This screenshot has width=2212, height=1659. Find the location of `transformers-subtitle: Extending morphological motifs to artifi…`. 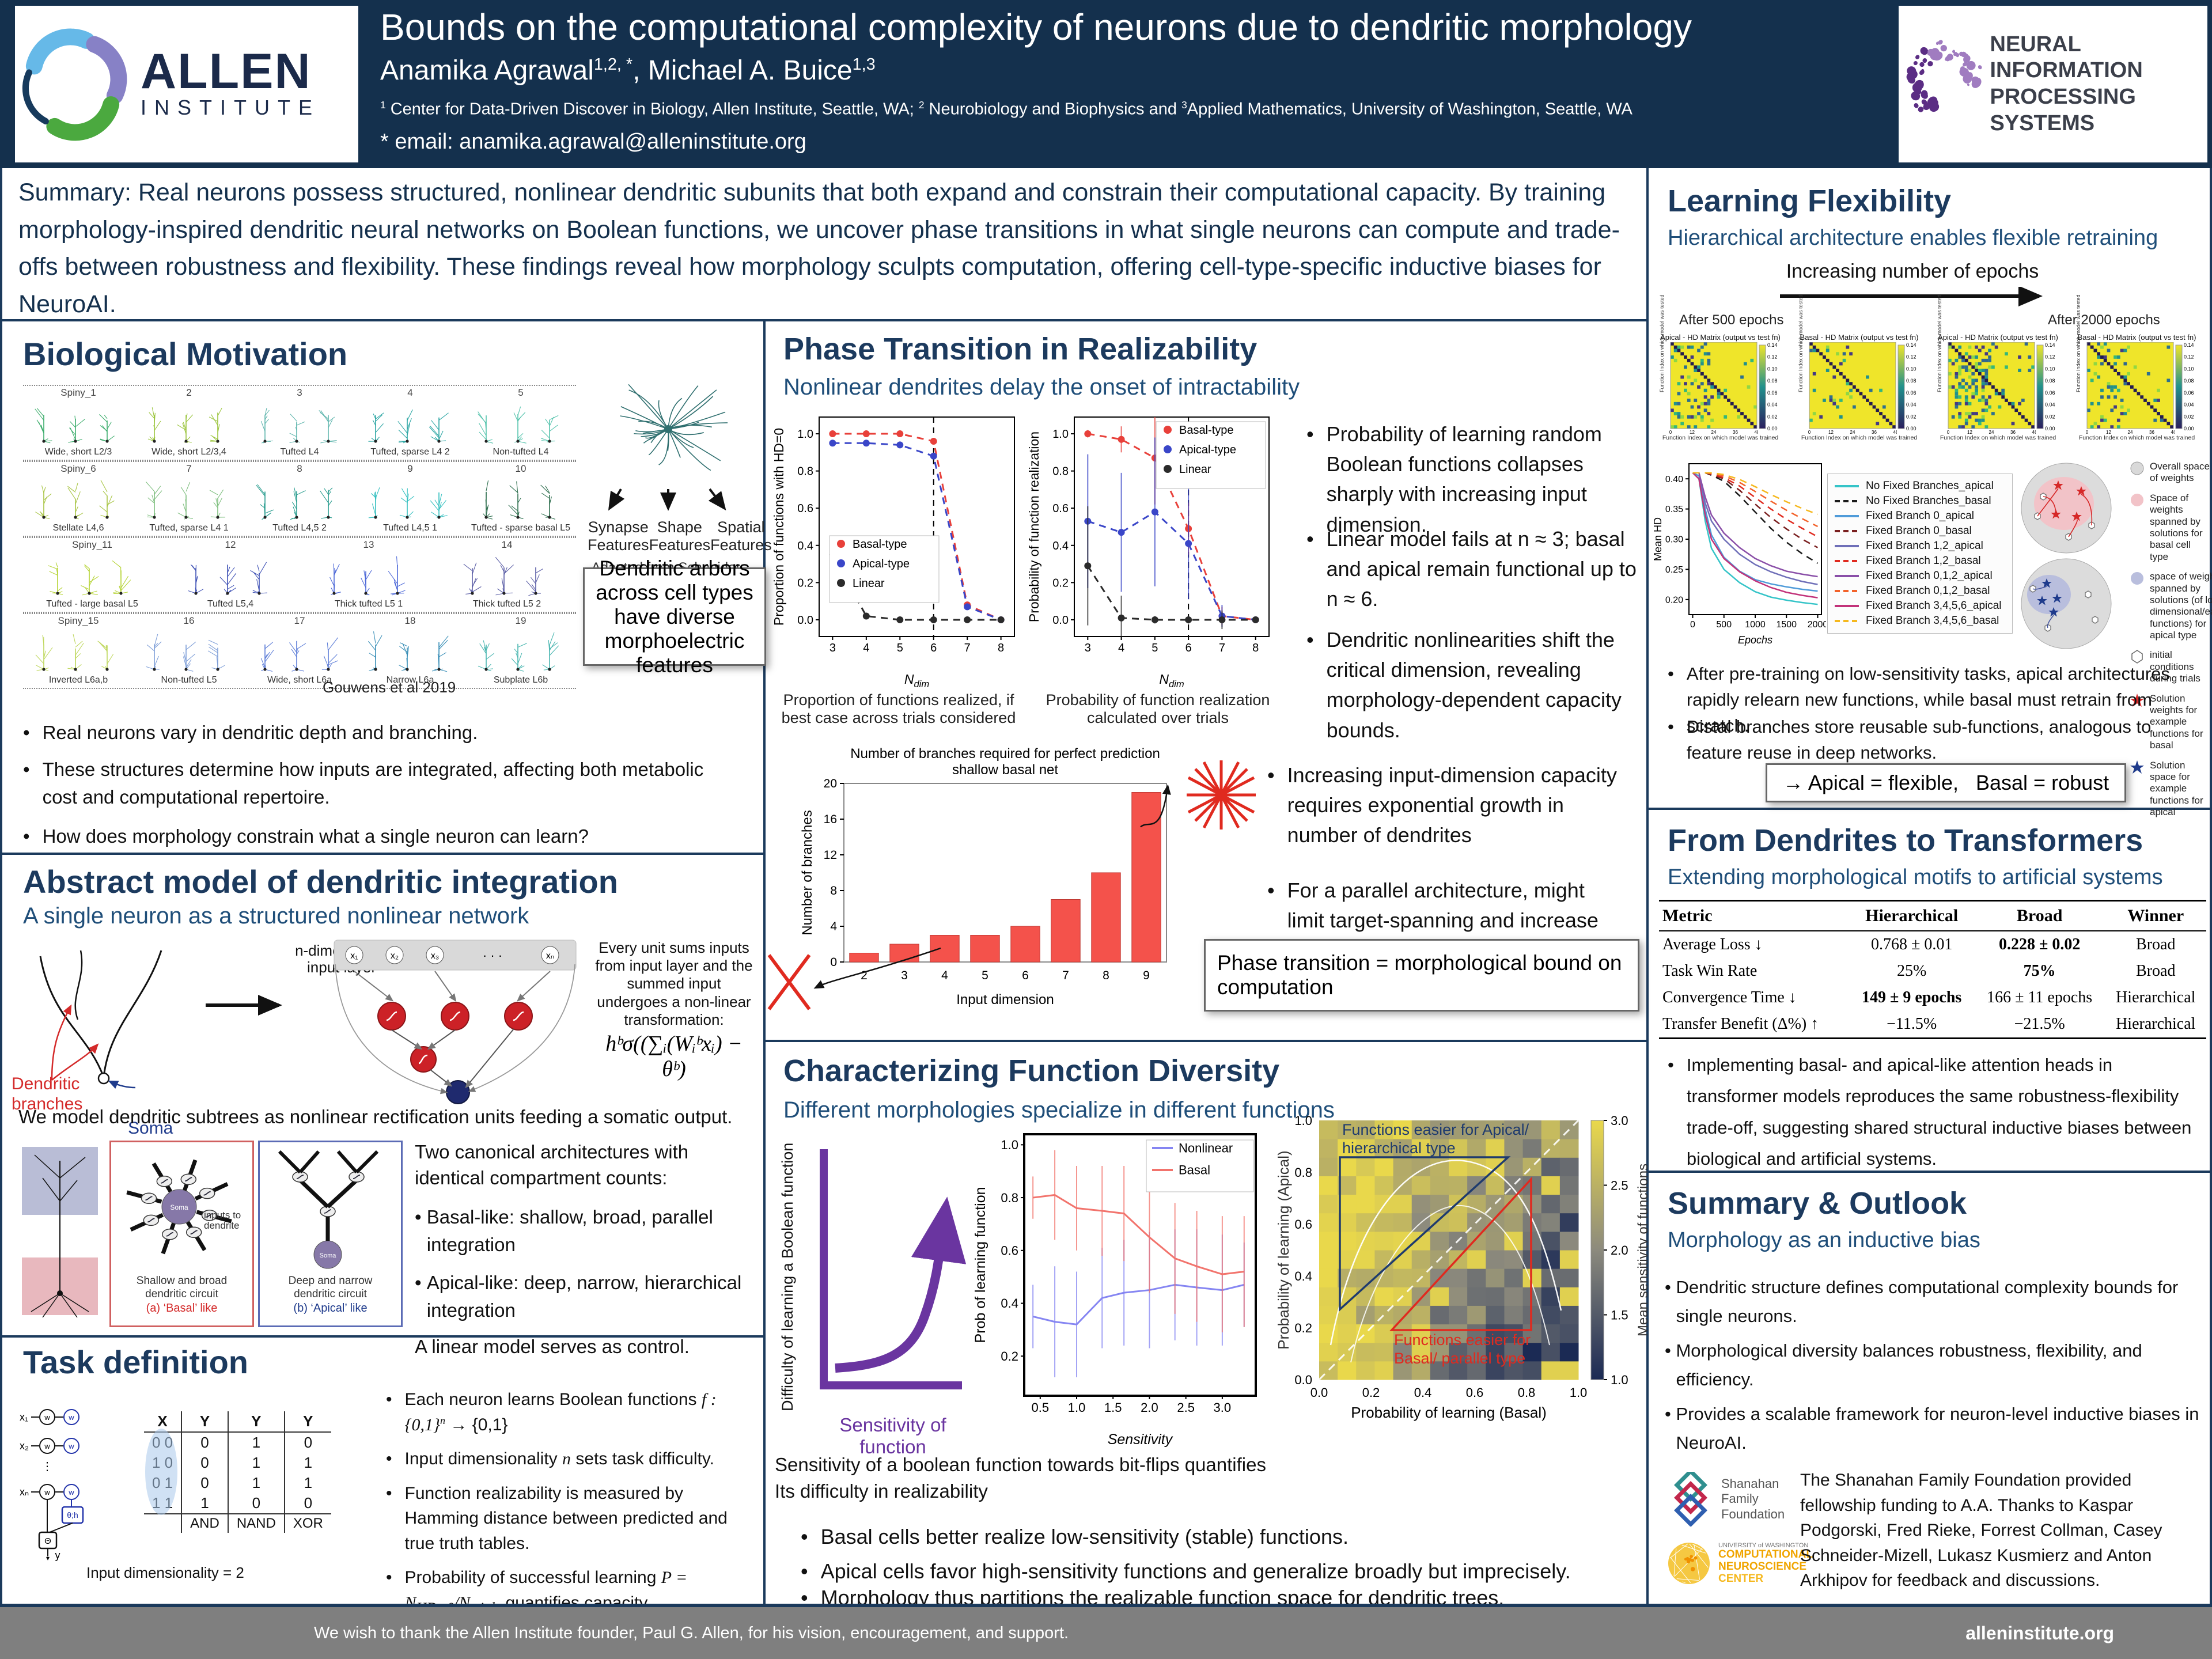

transformers-subtitle: Extending morphological motifs to artifi… is located at coordinates (1915, 877).